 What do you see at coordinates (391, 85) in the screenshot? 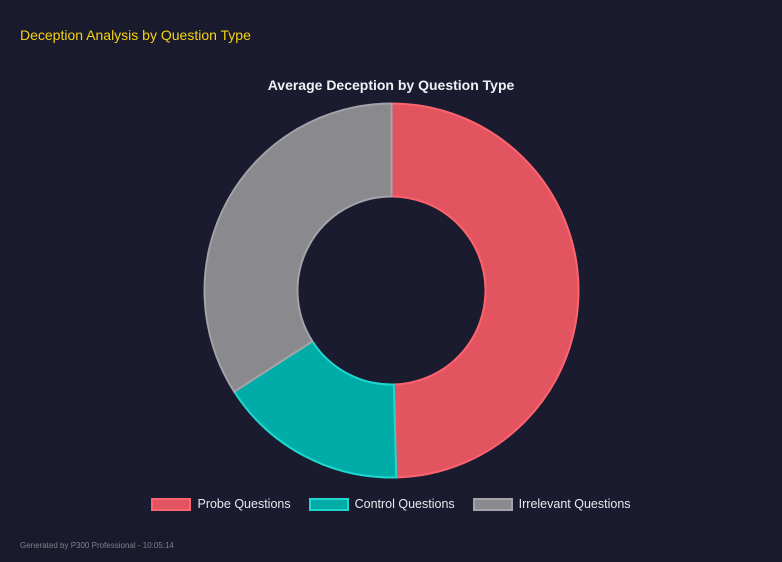
I see `chart-title: Average Deception by Question Type` at bounding box center [391, 85].